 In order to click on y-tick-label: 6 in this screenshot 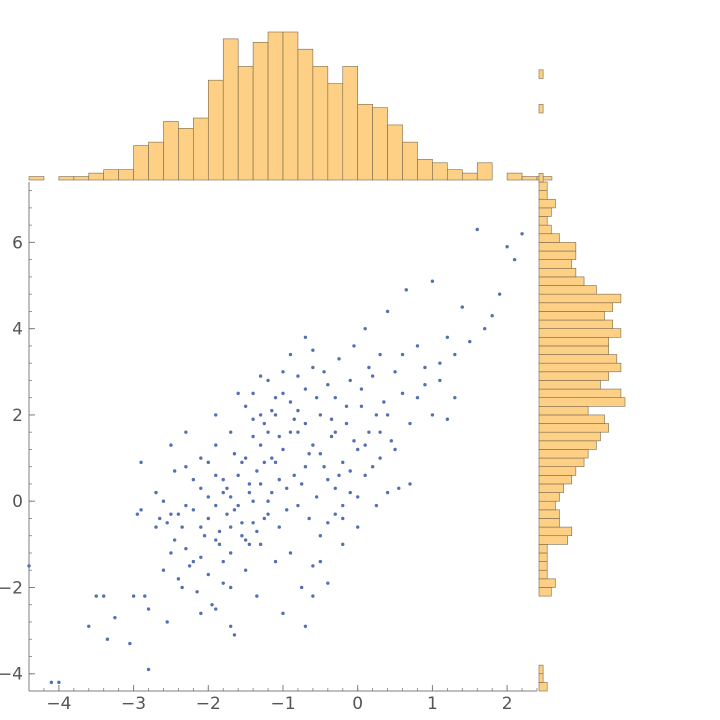, I will do `click(17, 243)`.